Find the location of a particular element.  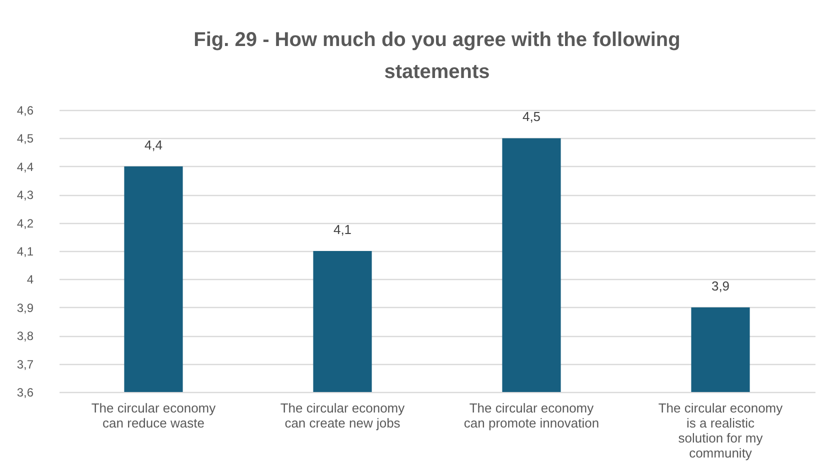

y-tick-label: 3,9 is located at coordinates (25, 307).